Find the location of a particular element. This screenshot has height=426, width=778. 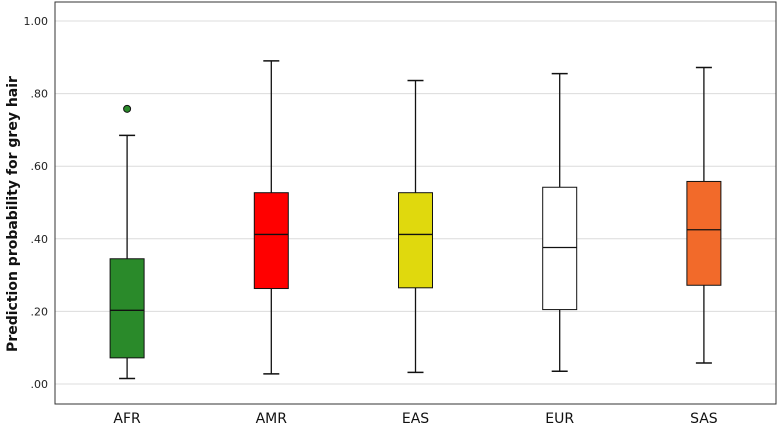

y-axis-ticks: .00 .20 .40 .60 .80 1.00 is located at coordinates (36, 203).